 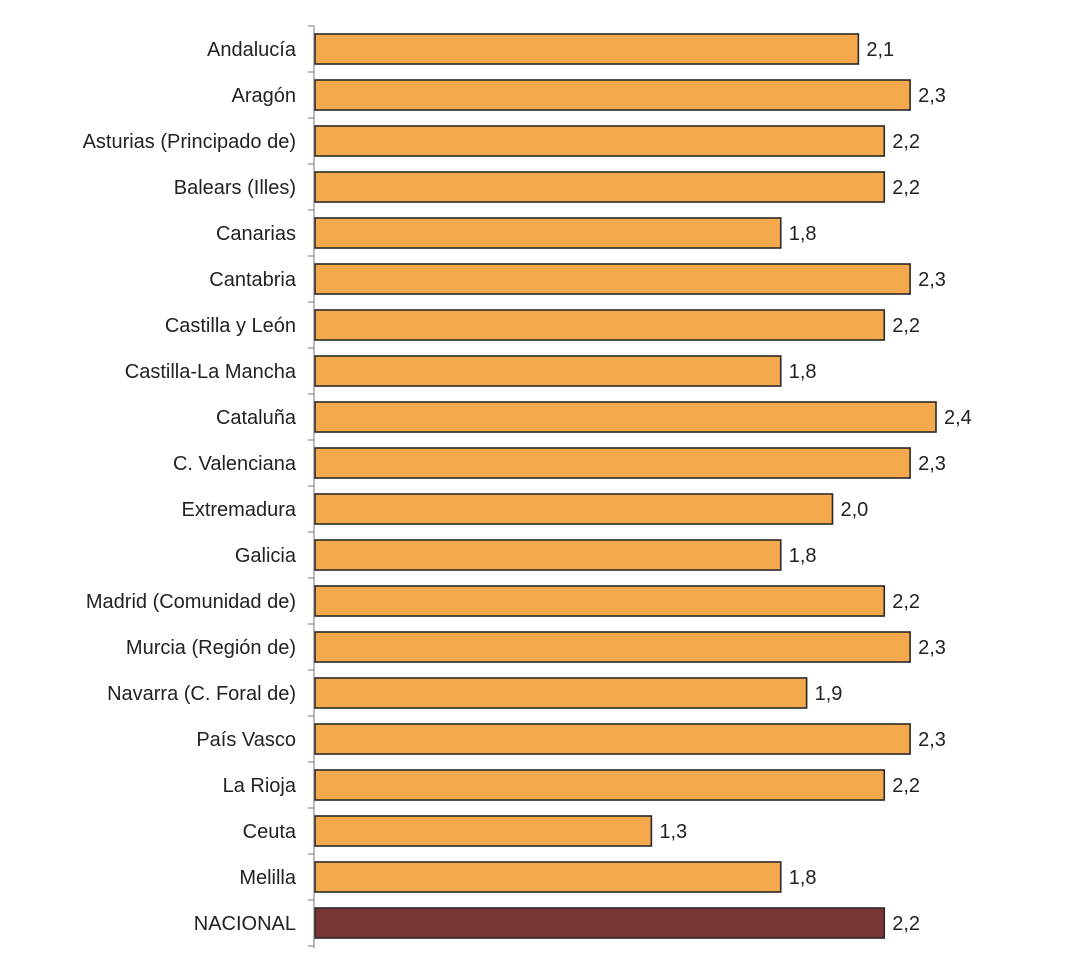 What do you see at coordinates (829, 694) in the screenshot?
I see `data-label: 1,9` at bounding box center [829, 694].